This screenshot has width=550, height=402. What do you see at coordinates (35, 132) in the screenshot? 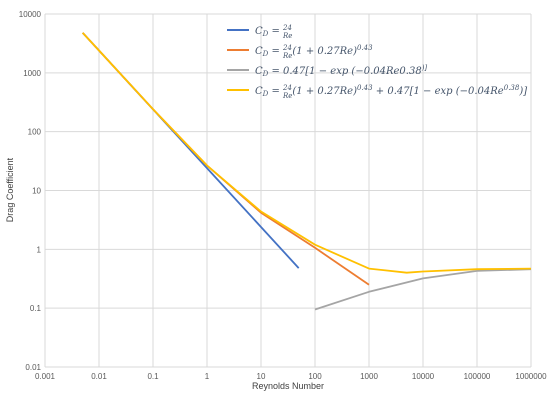
I see `y-tick-label: 100` at bounding box center [35, 132].